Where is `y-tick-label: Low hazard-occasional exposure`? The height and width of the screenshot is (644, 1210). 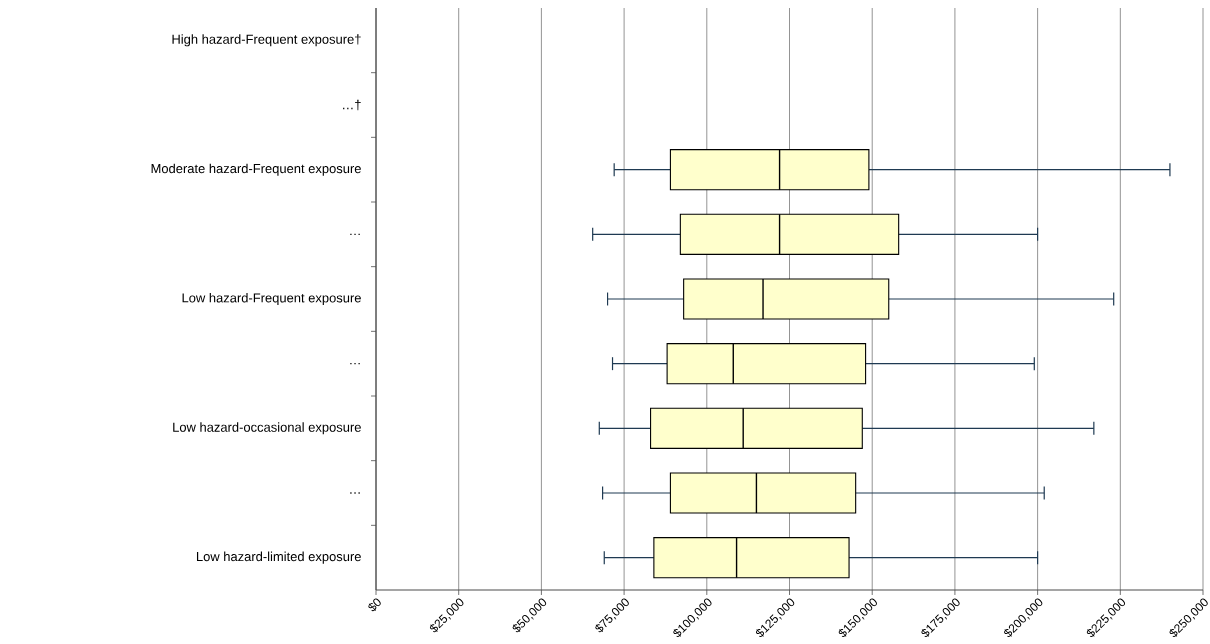
y-tick-label: Low hazard-occasional exposure is located at coordinates (267, 428).